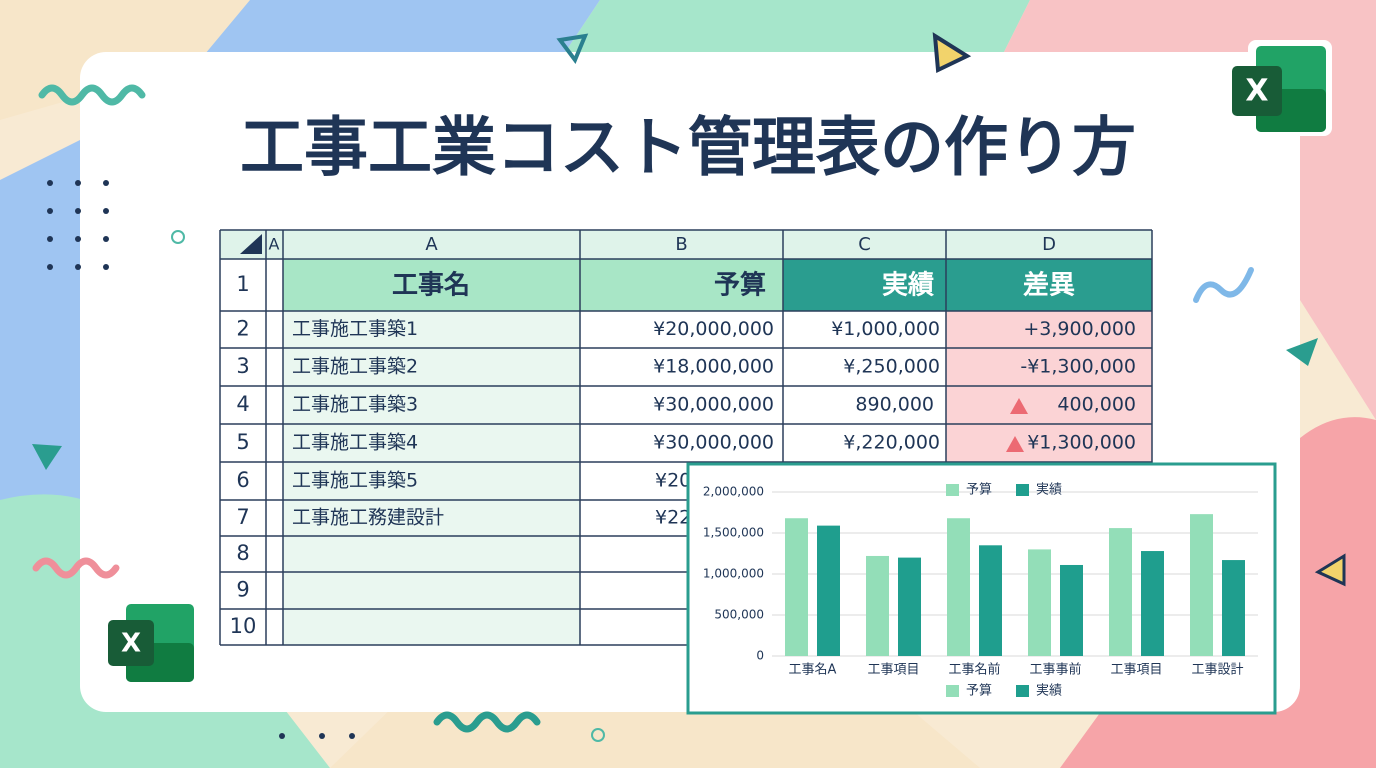 This screenshot has width=1376, height=768. What do you see at coordinates (864, 244) in the screenshot?
I see `column-header: C` at bounding box center [864, 244].